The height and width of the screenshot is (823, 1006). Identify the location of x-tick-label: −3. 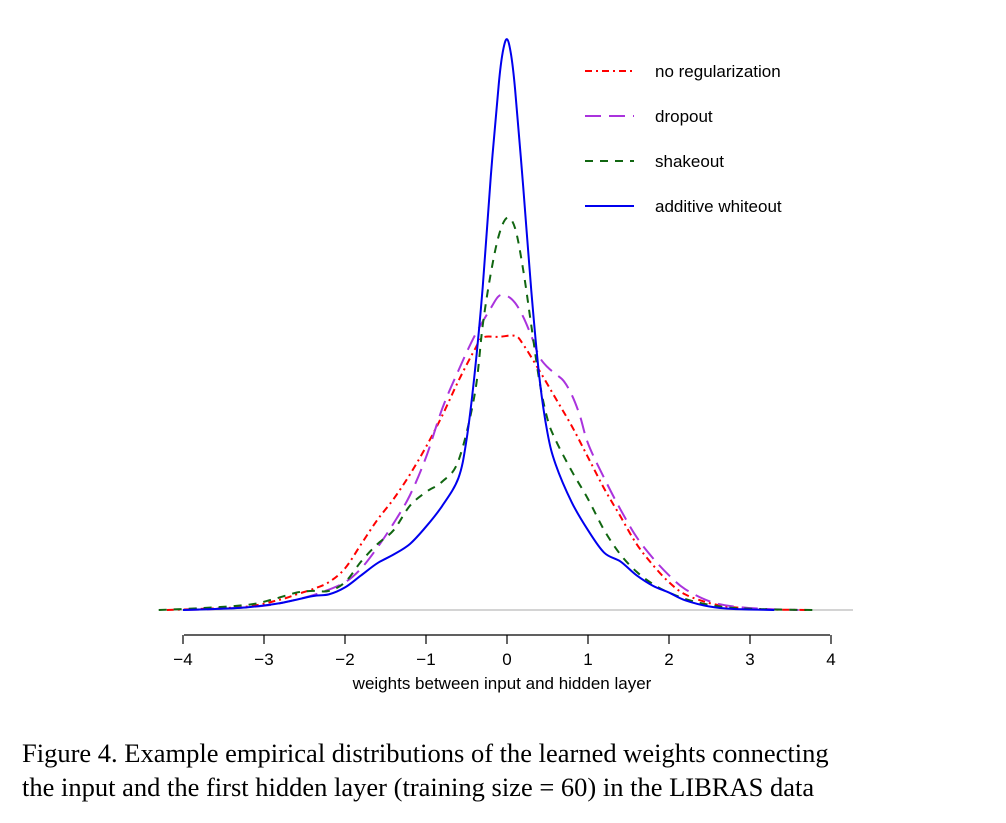
(263, 659).